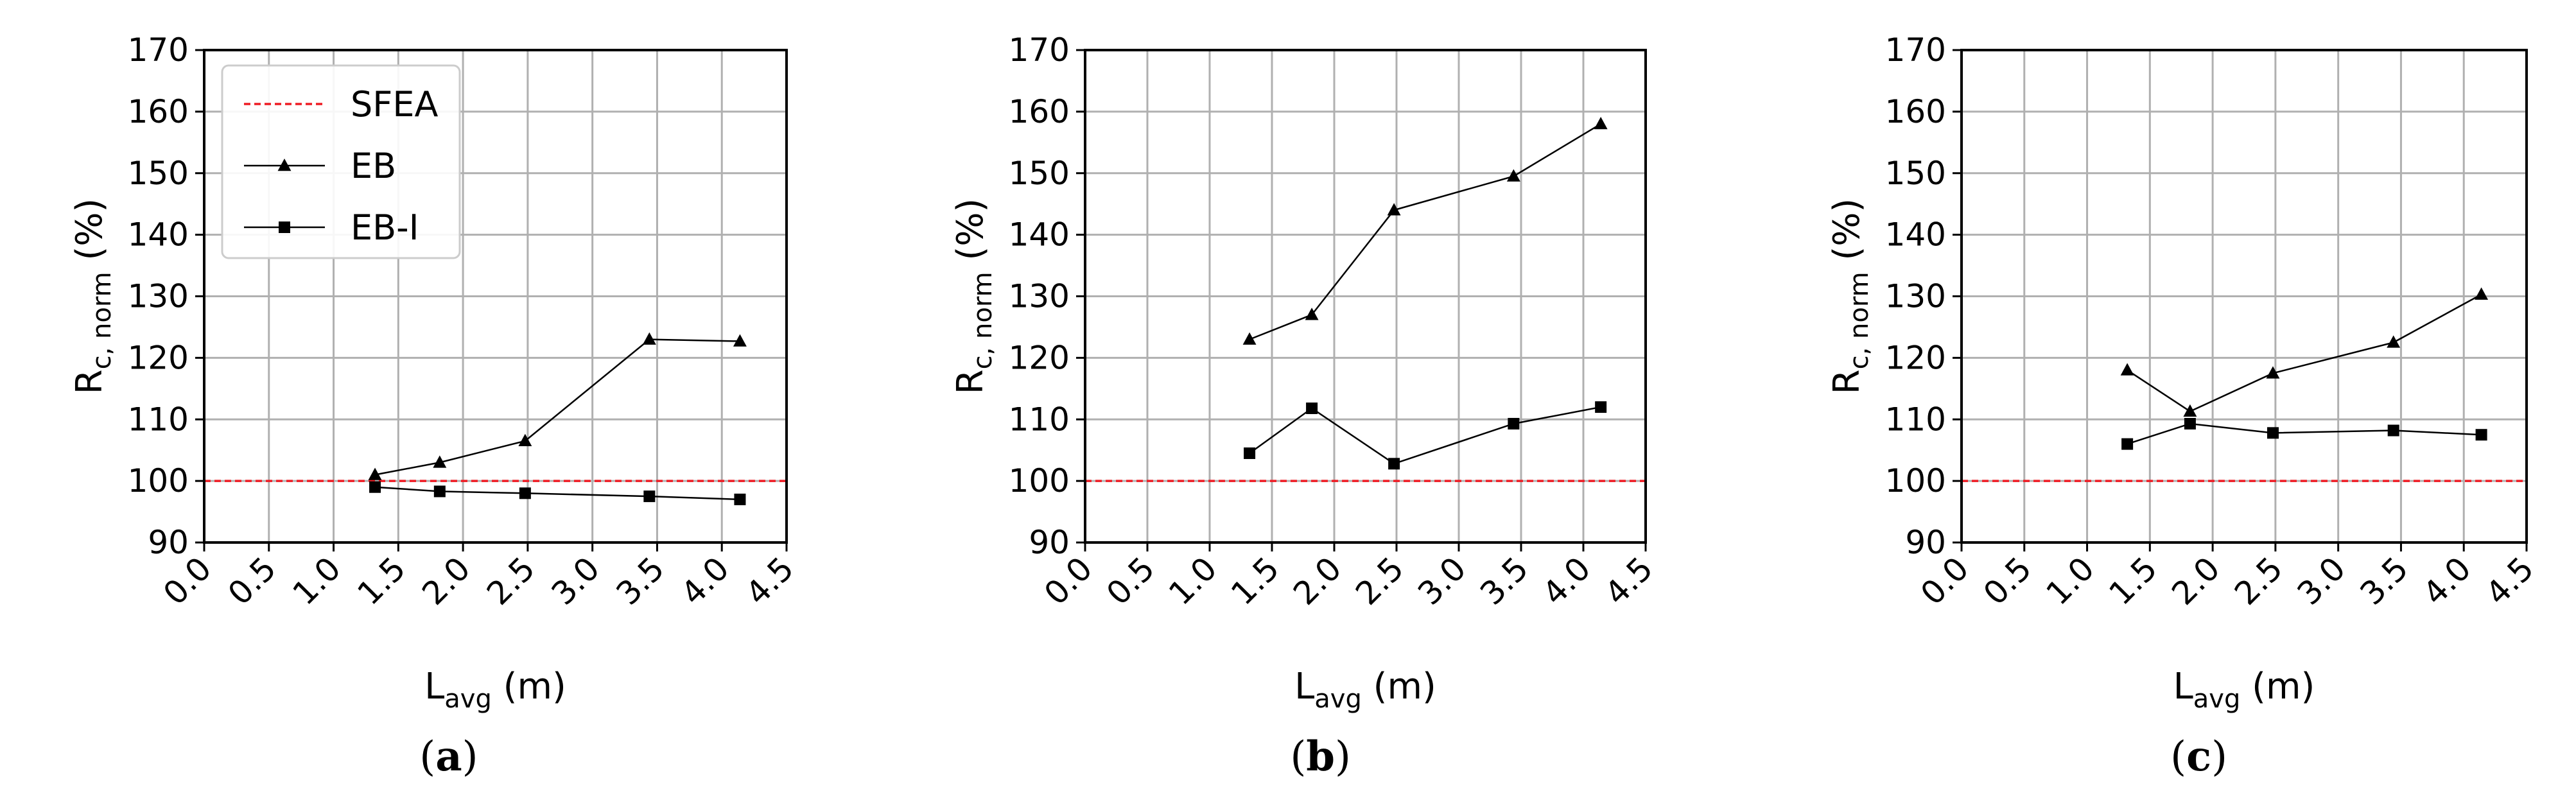  Describe the element at coordinates (284, 227) in the screenshot. I see `legend-marker-eb-i` at that location.